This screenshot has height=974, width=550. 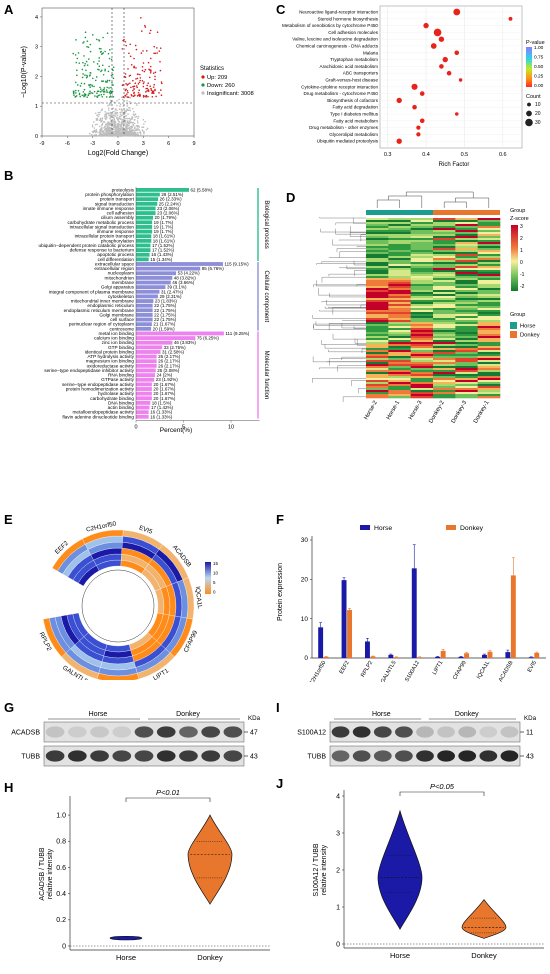 What do you see at coordinates (168, 144) in the screenshot?
I see `x-tick-label: 6` at bounding box center [168, 144].